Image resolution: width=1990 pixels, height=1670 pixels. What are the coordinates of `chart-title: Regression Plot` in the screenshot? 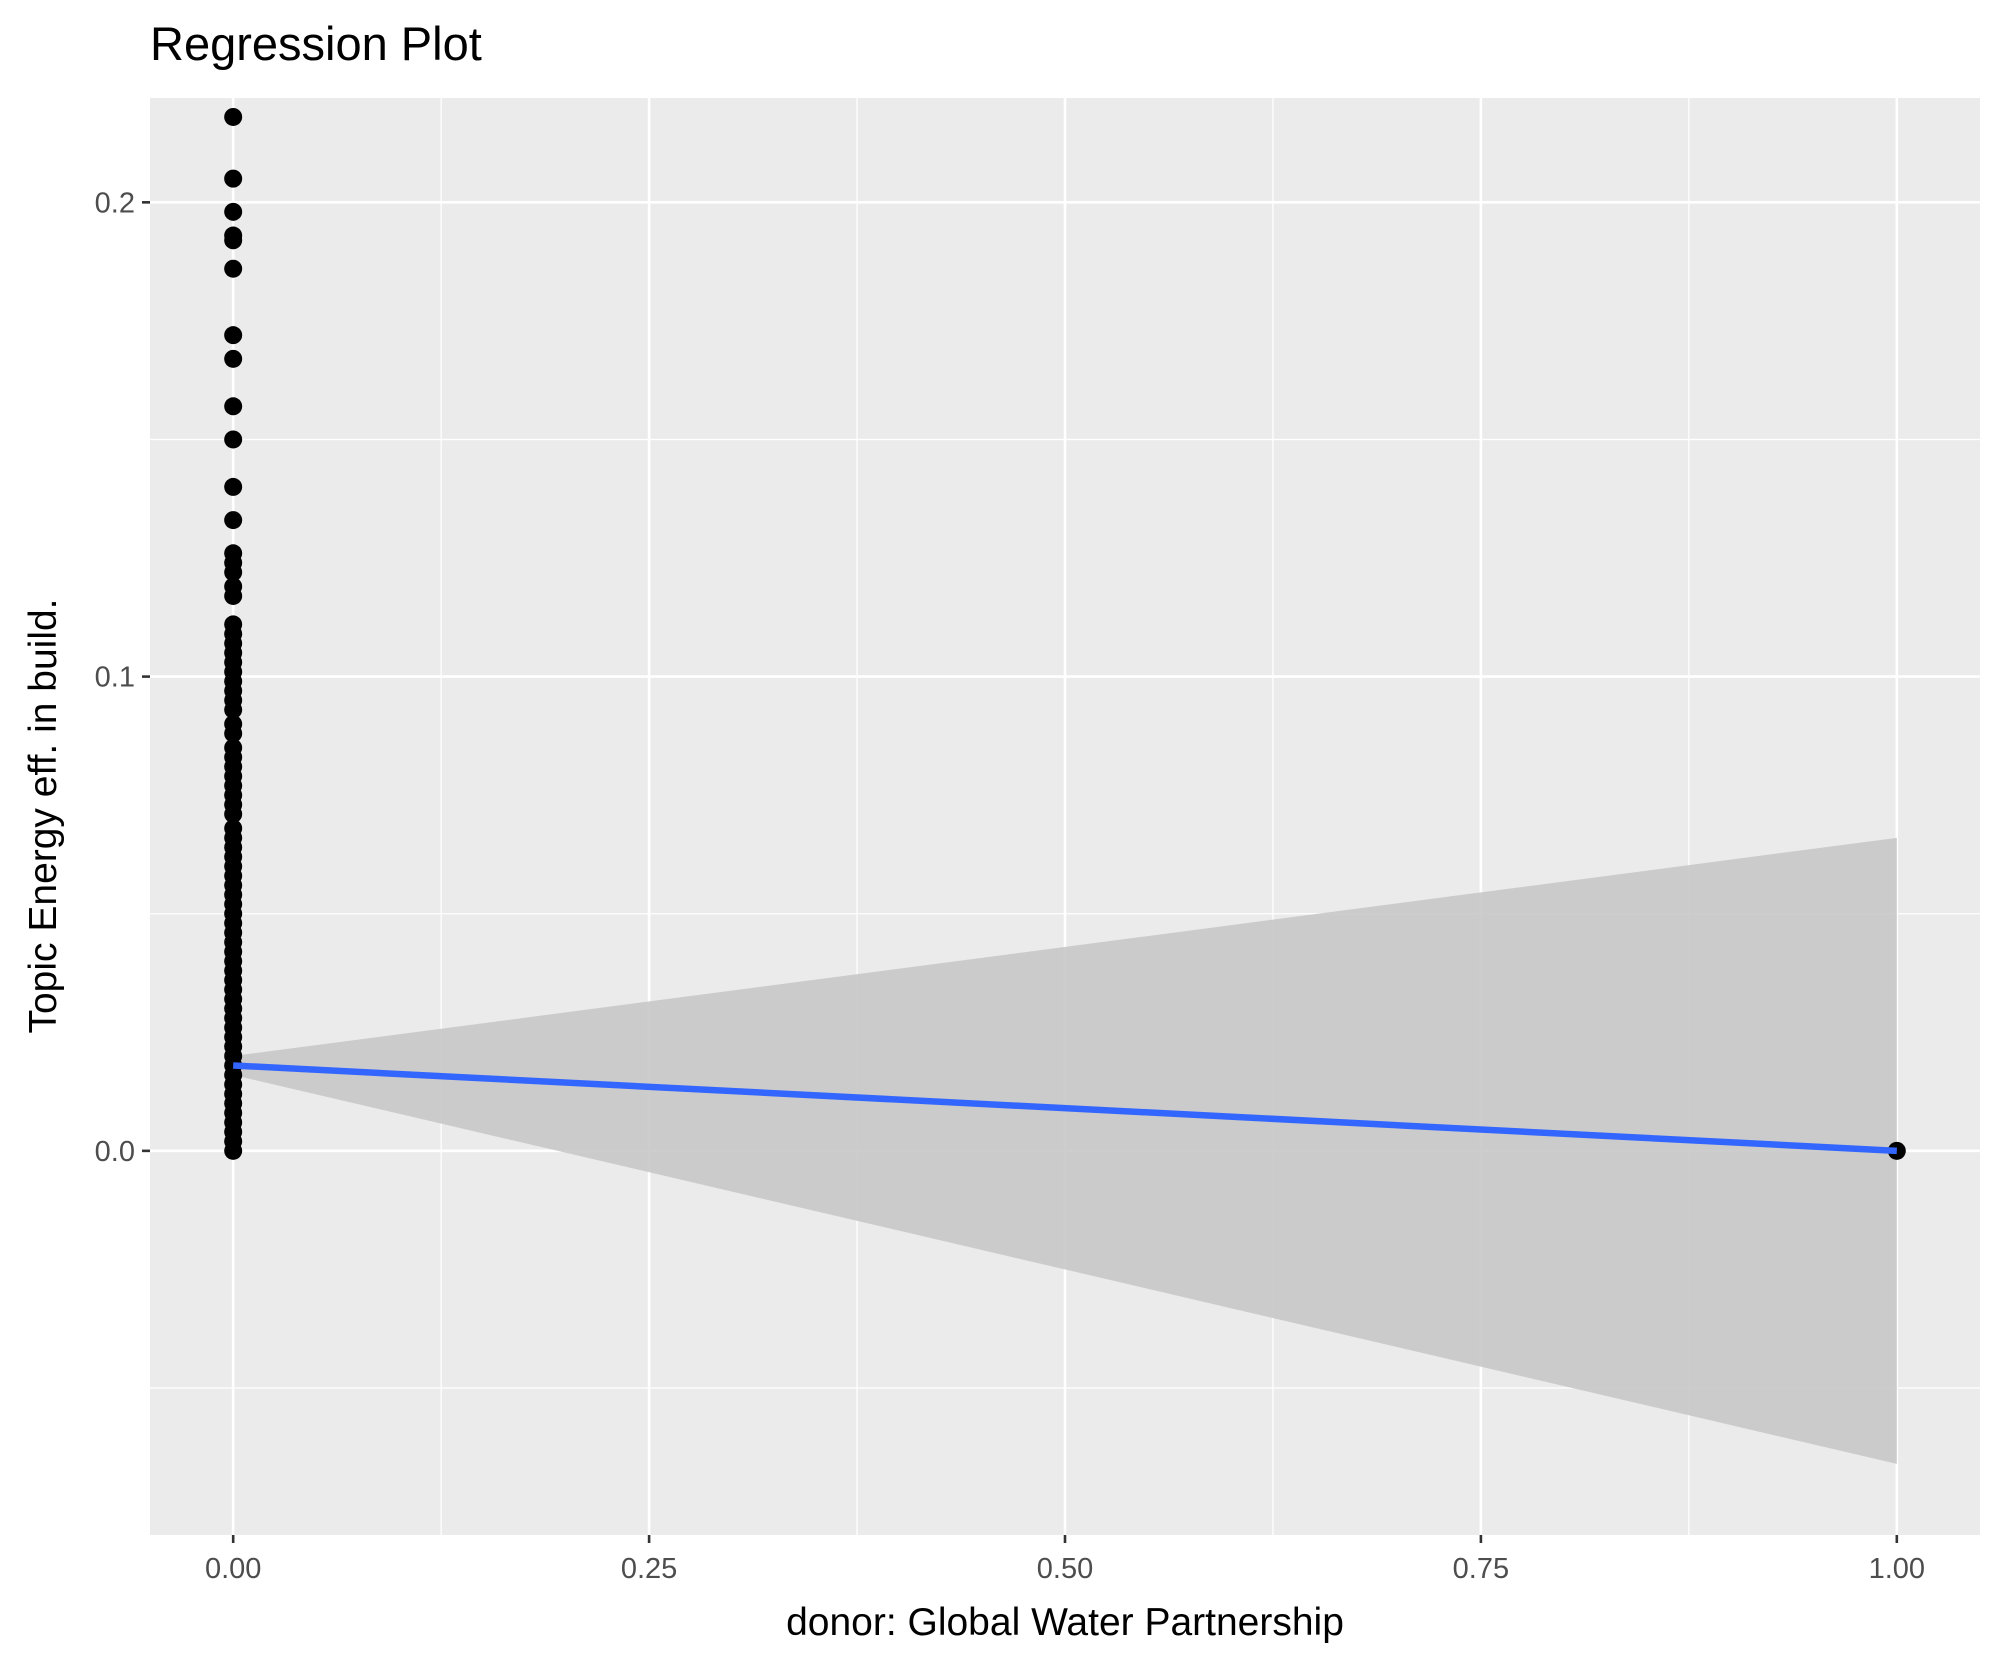 It's located at (316, 43).